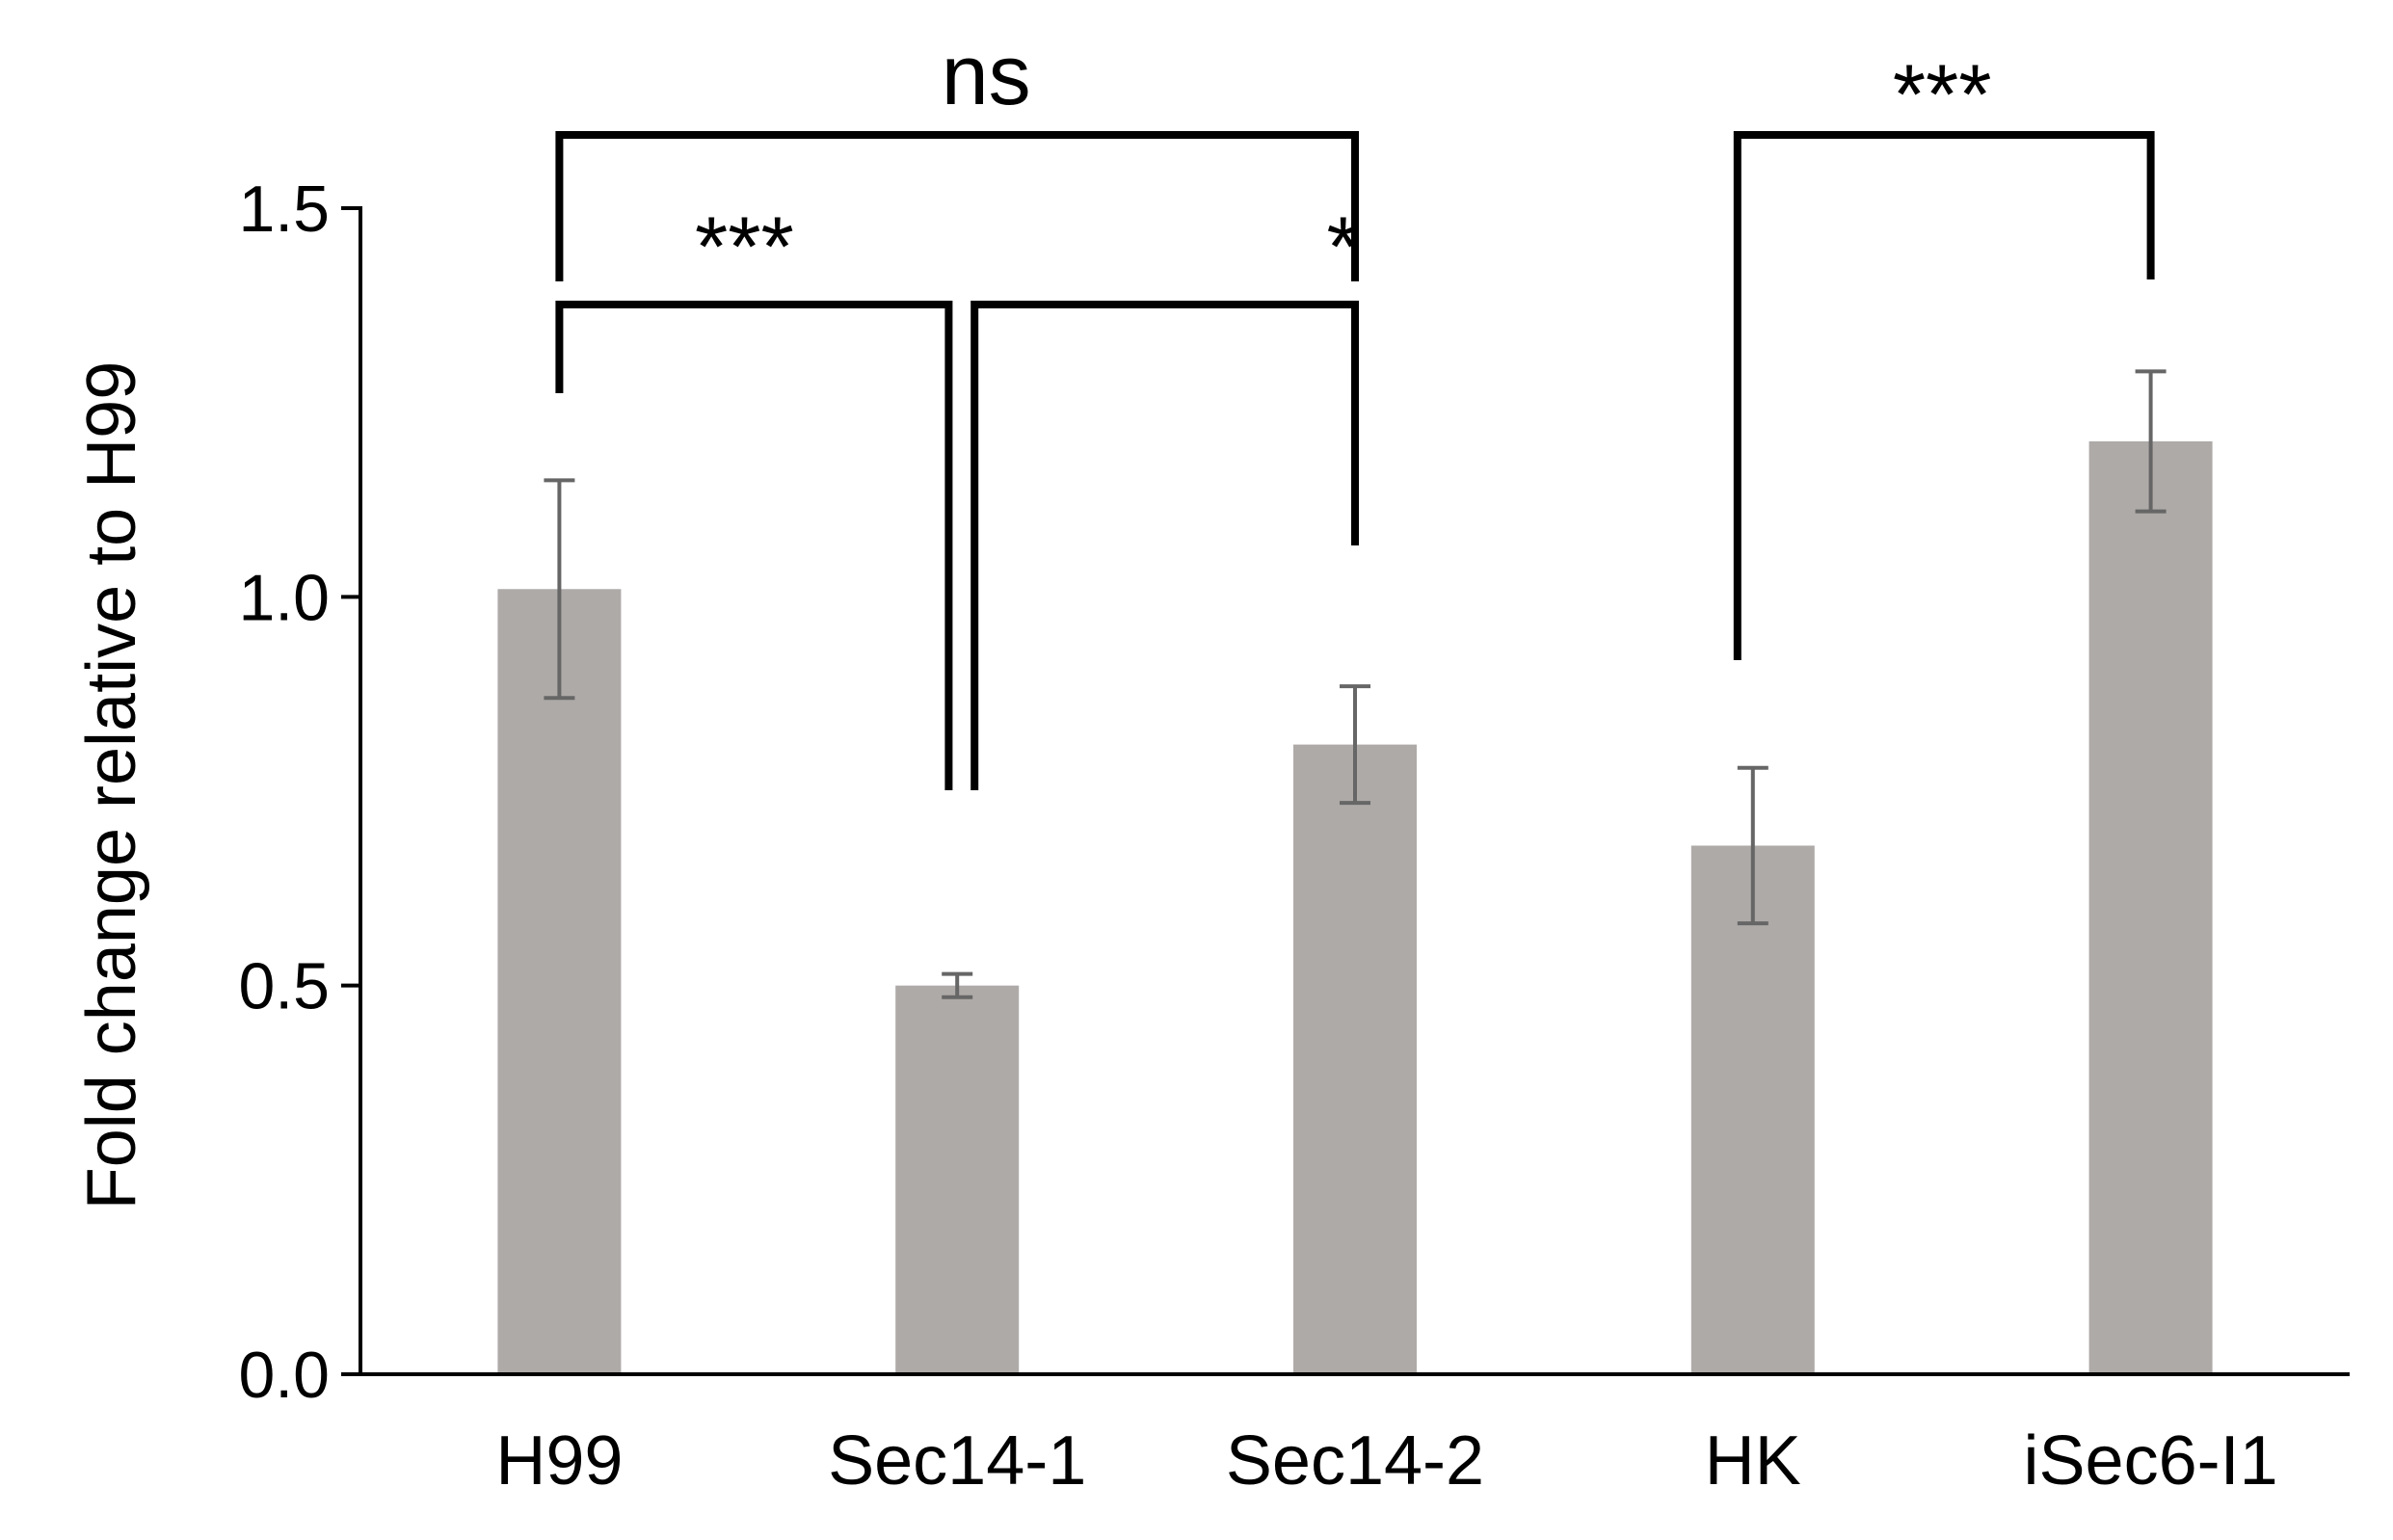 This screenshot has width=2393, height=1540. Describe the element at coordinates (2151, 1461) in the screenshot. I see `x-tick-label: iSec6-I1` at that location.